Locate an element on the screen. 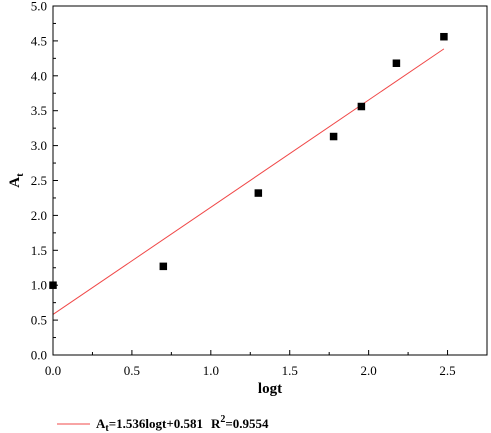  y-axis-title: At is located at coordinates (16, 180).